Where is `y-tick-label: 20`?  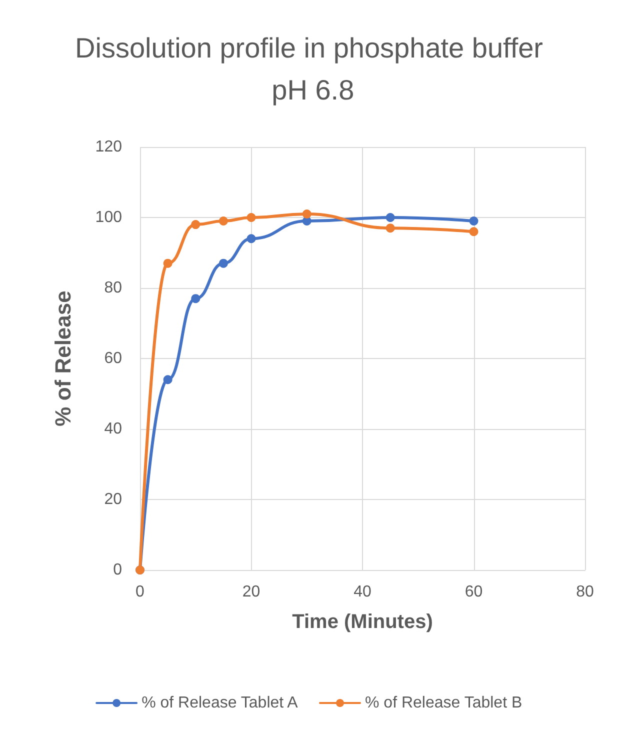 y-tick-label: 20 is located at coordinates (113, 499).